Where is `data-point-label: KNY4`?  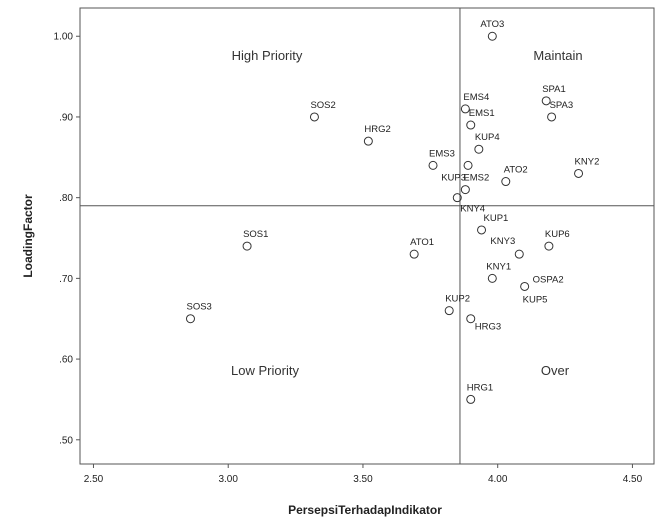
data-point-label: KNY4 is located at coordinates (472, 209).